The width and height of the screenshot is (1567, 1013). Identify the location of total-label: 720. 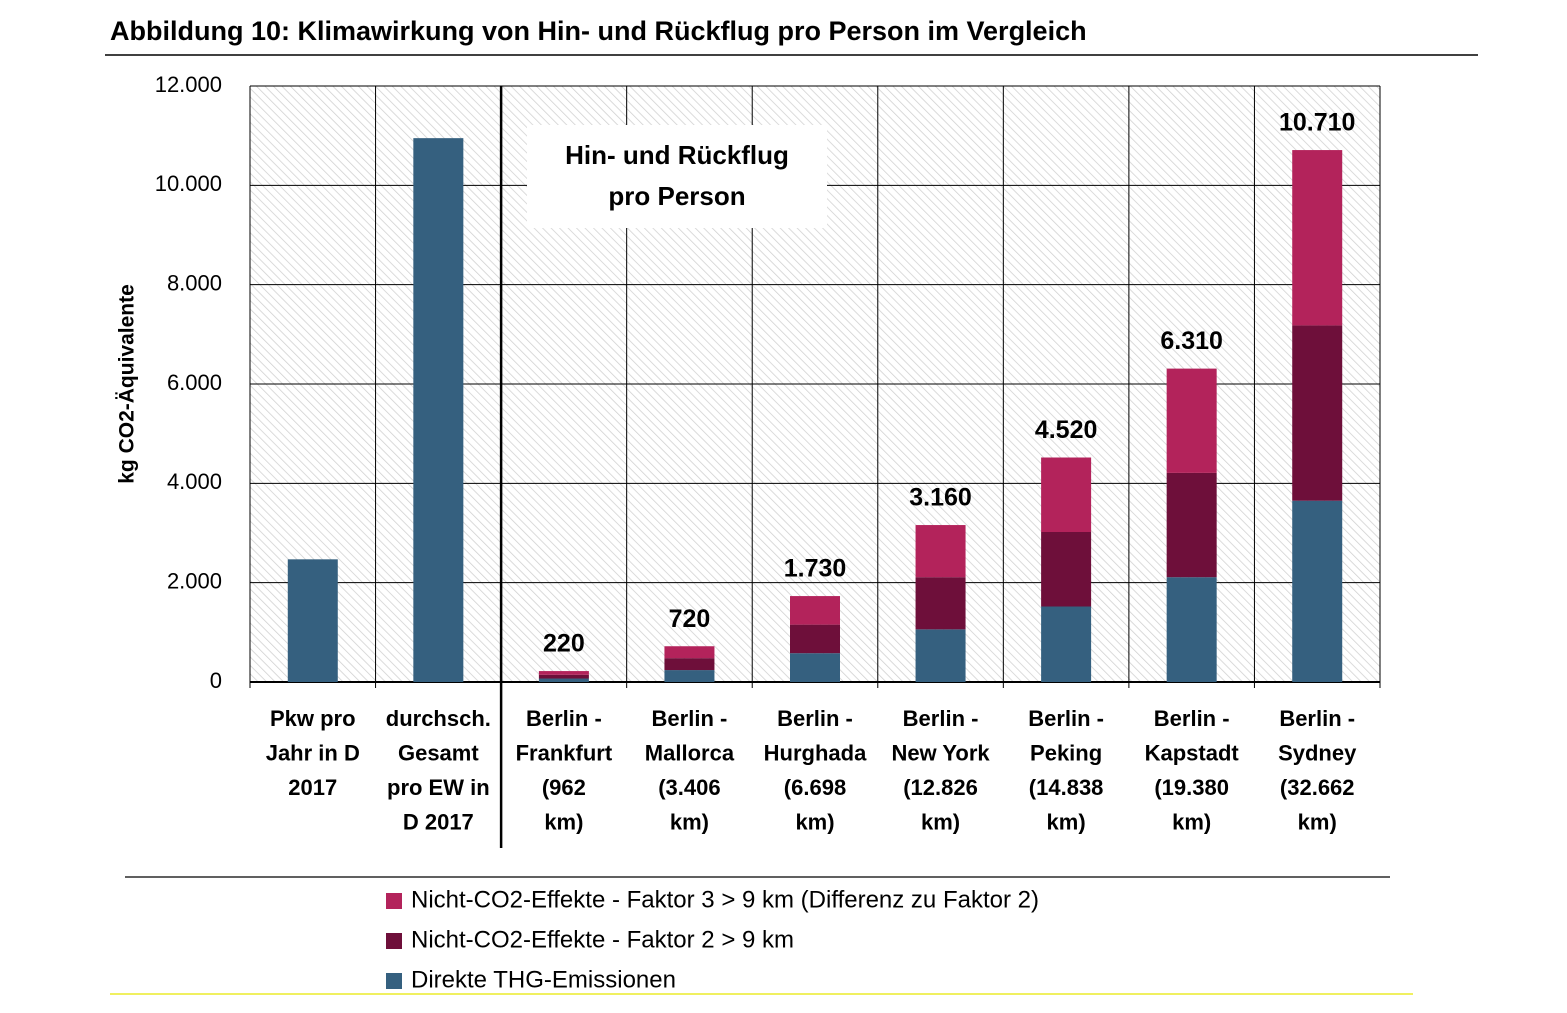
(690, 619).